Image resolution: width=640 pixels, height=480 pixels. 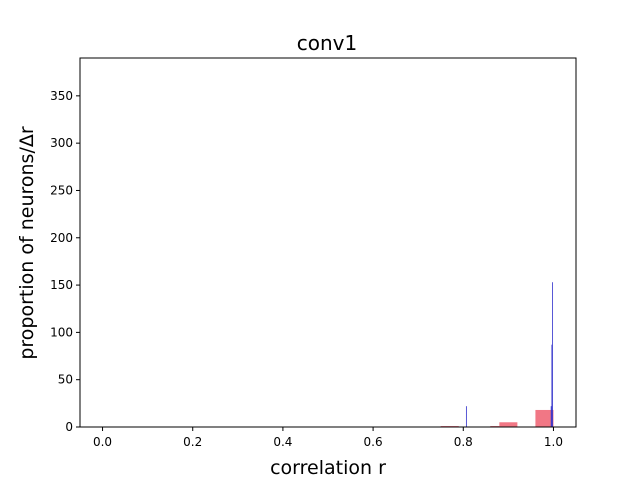 What do you see at coordinates (27, 242) in the screenshot?
I see `y-axis-title: proportion of neurons/Δr` at bounding box center [27, 242].